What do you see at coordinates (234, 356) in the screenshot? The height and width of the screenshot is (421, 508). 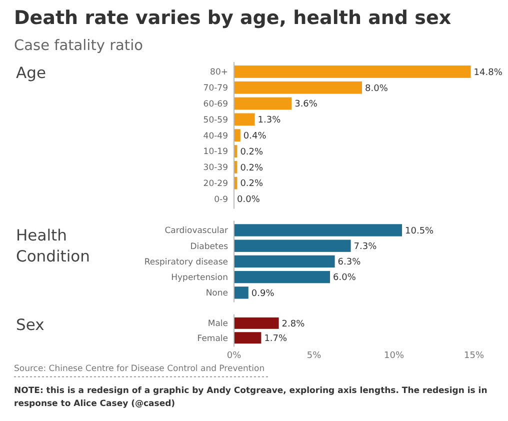 I see `x-tick-label: 0%` at bounding box center [234, 356].